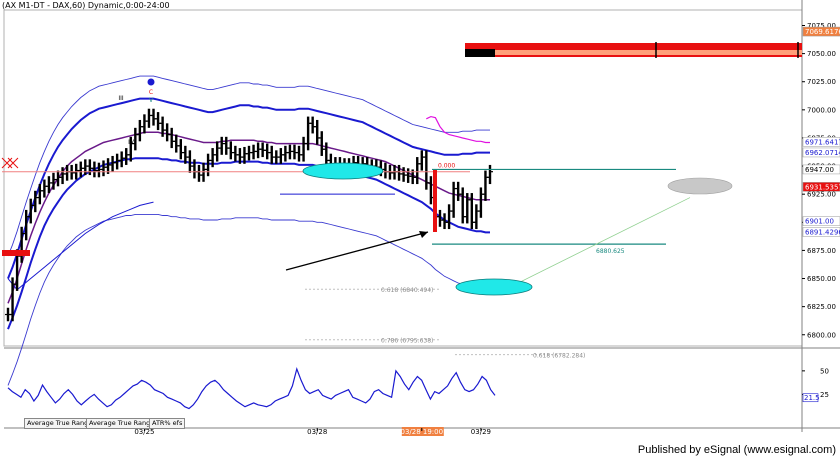 The height and width of the screenshot is (458, 840). I want to click on y-tick-label: 7075.00, so click(821, 26).